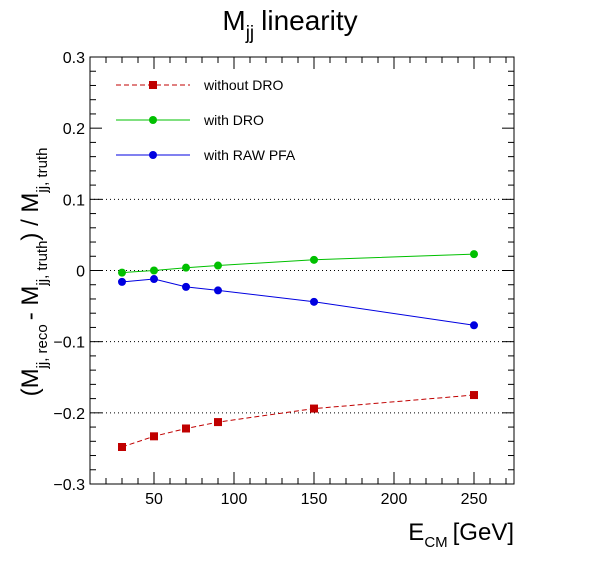 The width and height of the screenshot is (598, 571). I want to click on series-with-raw-pfa, so click(298, 302).